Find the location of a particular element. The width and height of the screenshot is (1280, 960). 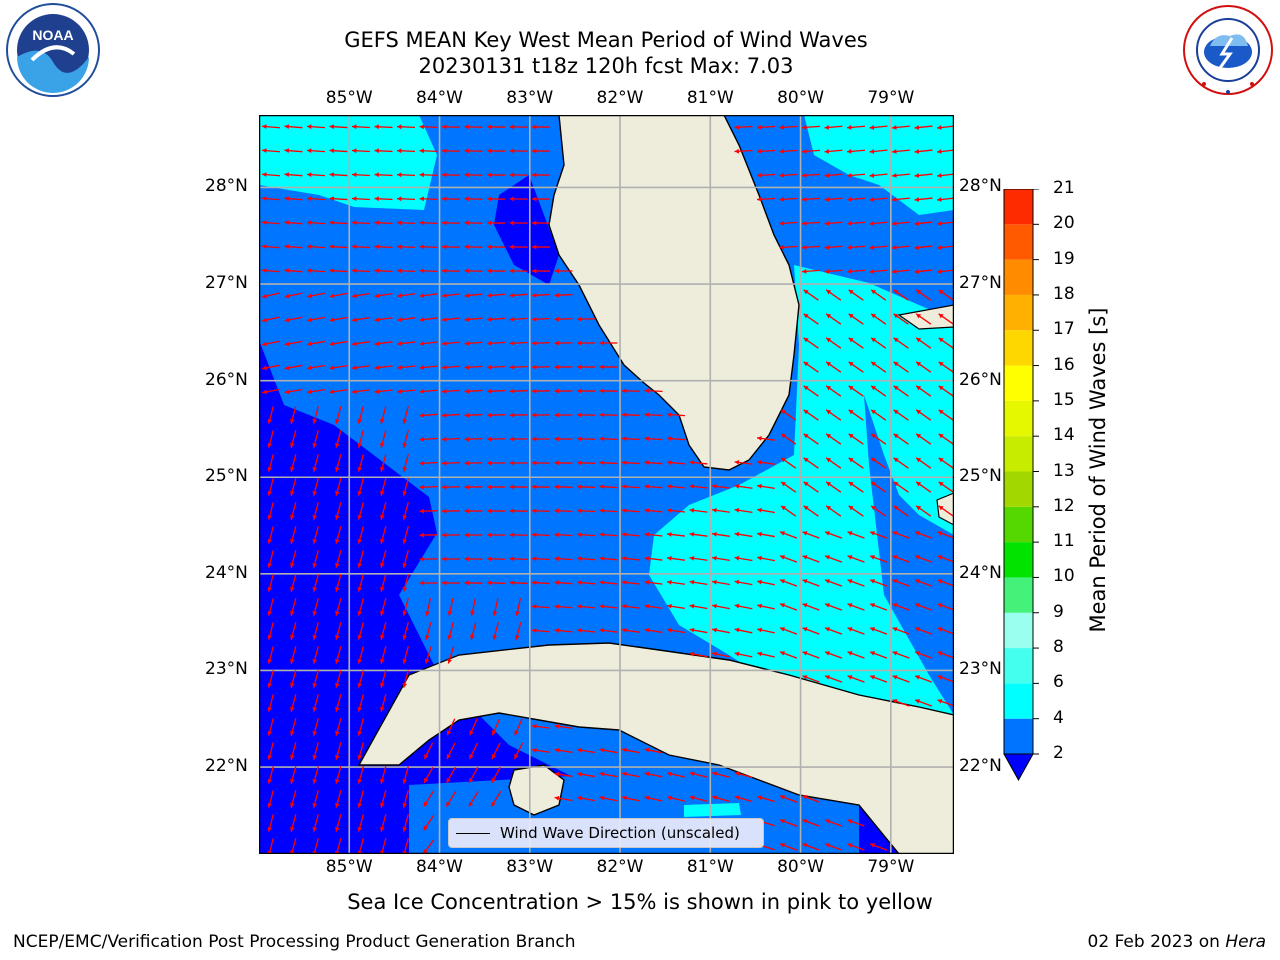

lat-tick-label: 22°N is located at coordinates (226, 766).